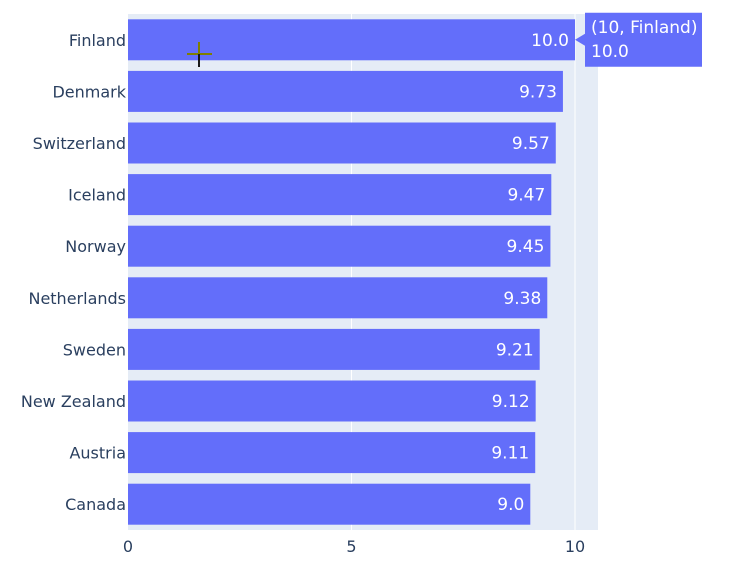 This screenshot has width=740, height=566. I want to click on bar-switzerland, so click(342, 143).